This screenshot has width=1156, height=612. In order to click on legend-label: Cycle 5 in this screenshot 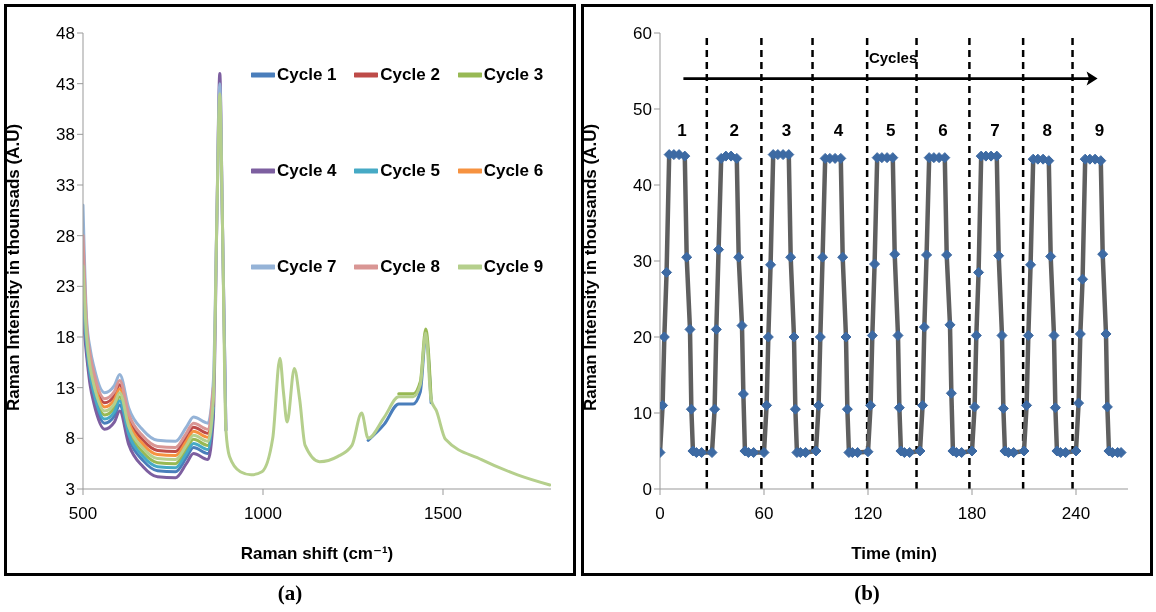, I will do `click(410, 171)`.